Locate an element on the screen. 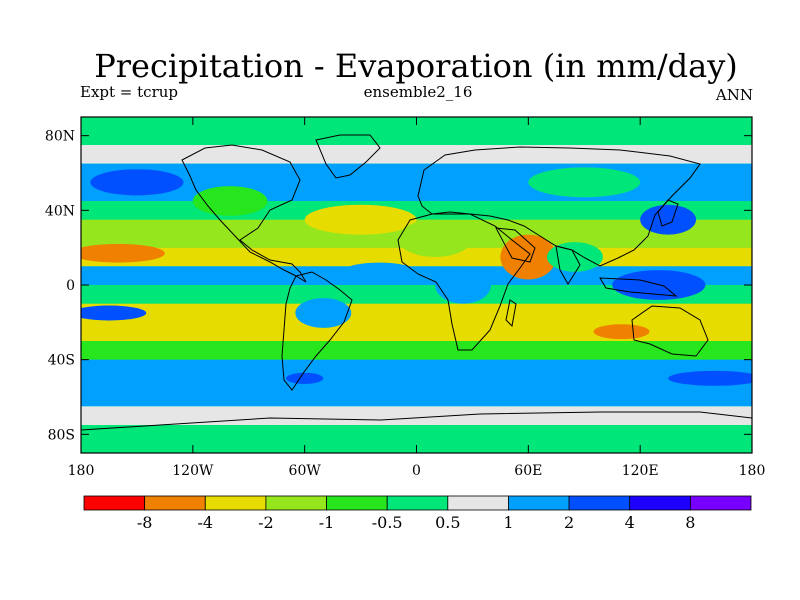 This screenshot has height=600, width=800. coast-indonesia is located at coordinates (638, 287).